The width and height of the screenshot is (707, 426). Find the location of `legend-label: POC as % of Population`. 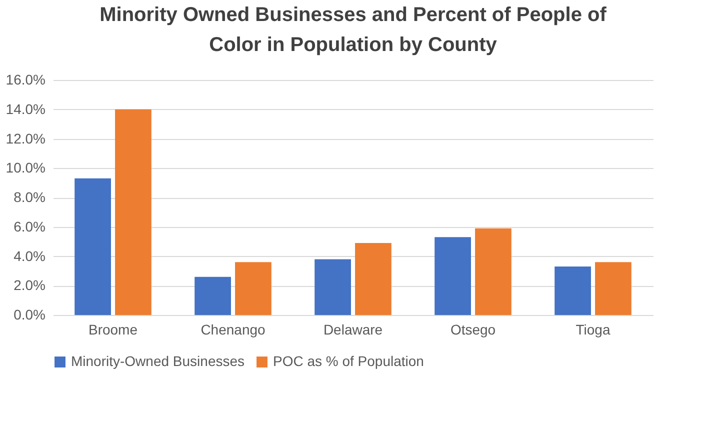

legend-label: POC as % of Population is located at coordinates (348, 361).